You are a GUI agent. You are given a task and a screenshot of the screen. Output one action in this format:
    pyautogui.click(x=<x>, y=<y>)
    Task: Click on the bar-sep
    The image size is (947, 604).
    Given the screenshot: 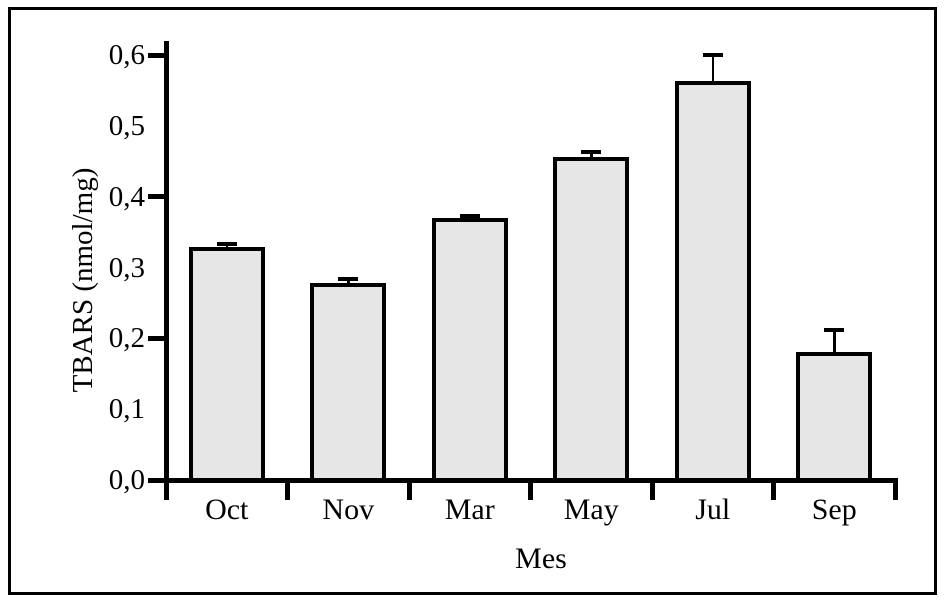 What is the action you would take?
    pyautogui.click(x=834, y=417)
    